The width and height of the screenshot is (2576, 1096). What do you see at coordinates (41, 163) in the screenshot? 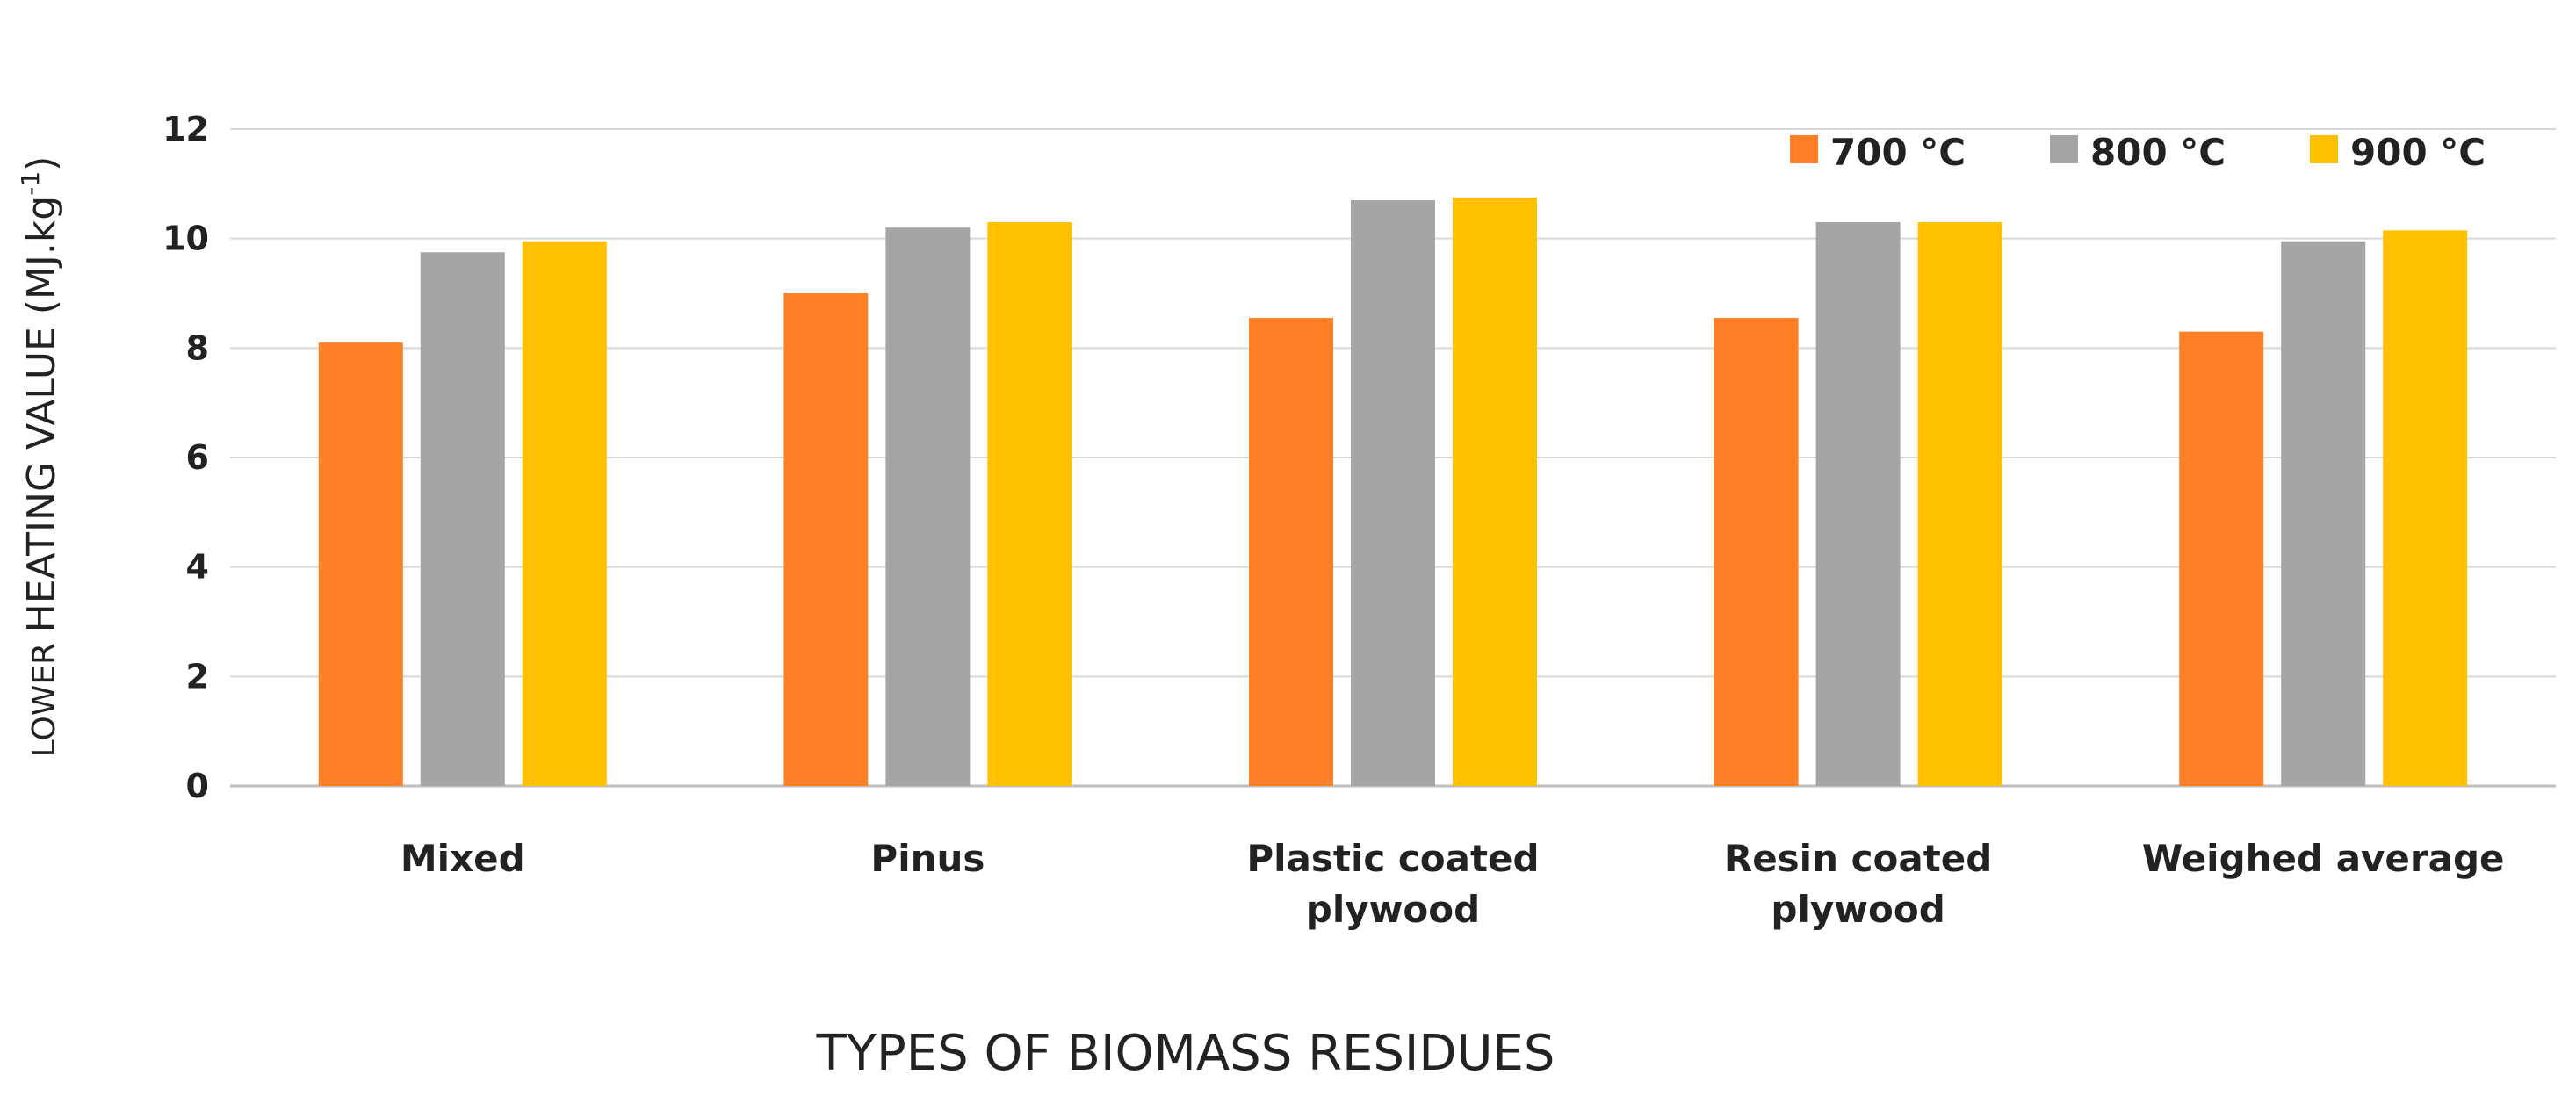
I see `y-axis-label-close: )` at bounding box center [41, 163].